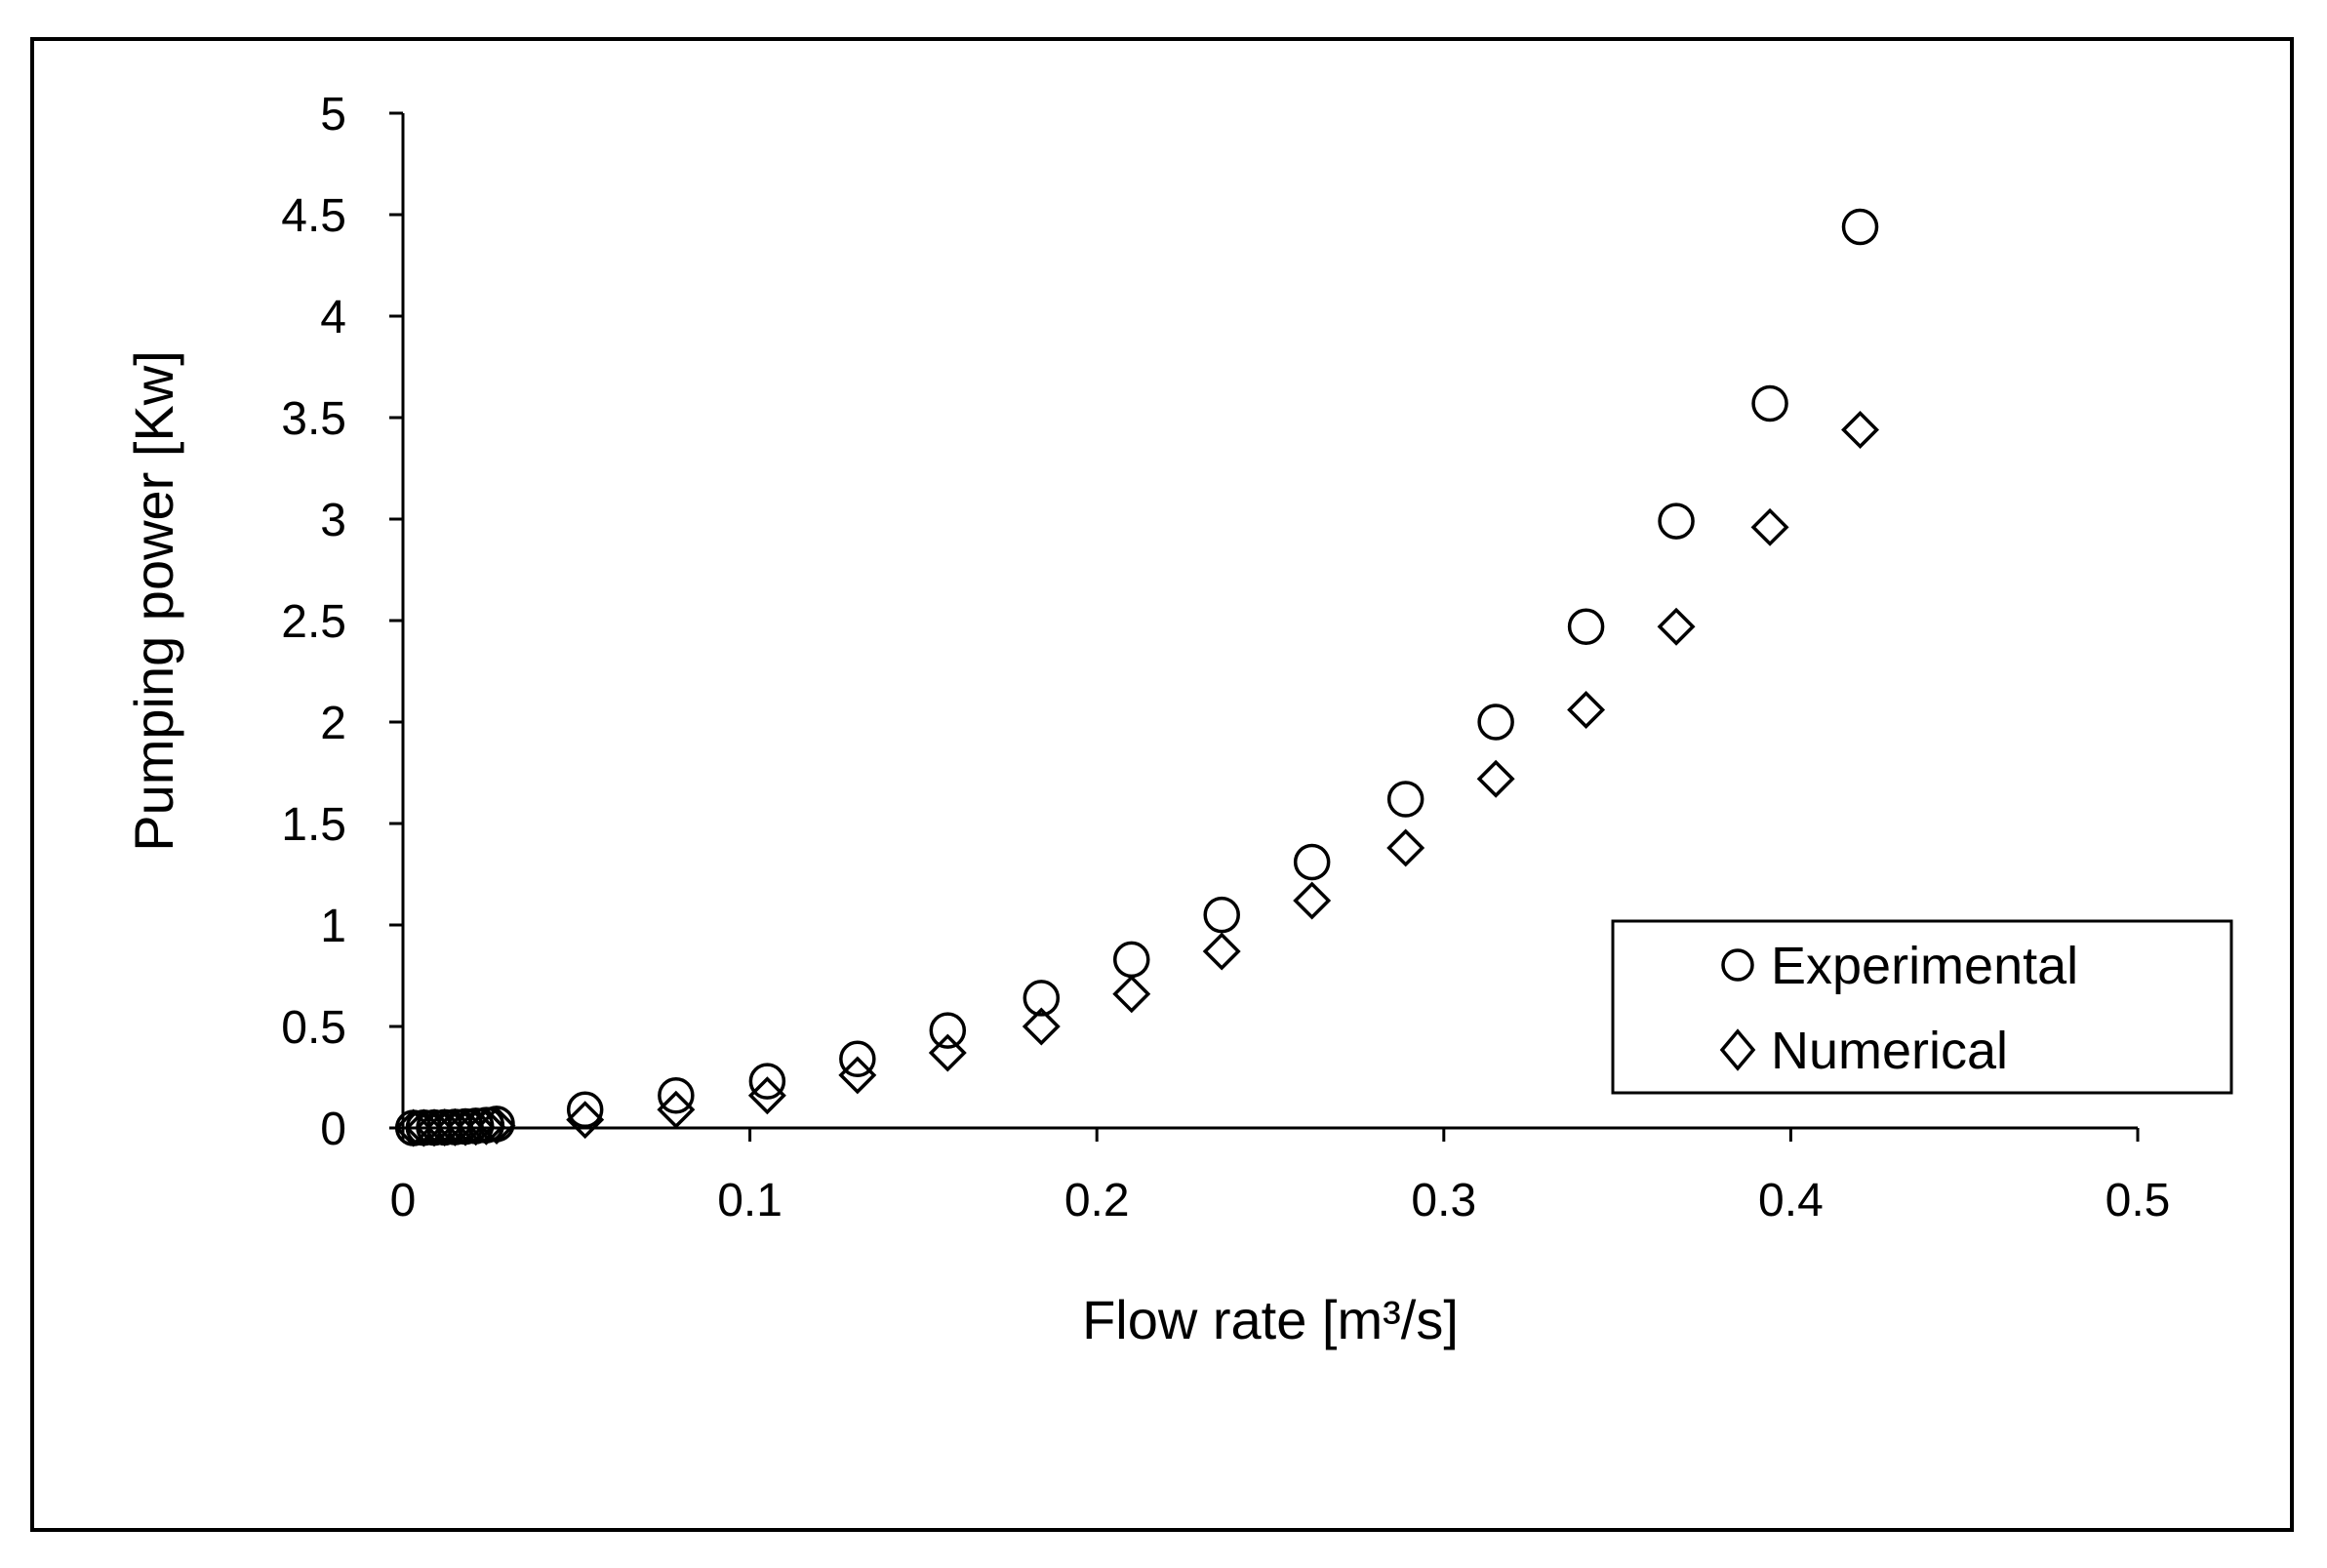  What do you see at coordinates (153, 601) in the screenshot?
I see `y-axis-title: Pumping power [Kw]` at bounding box center [153, 601].